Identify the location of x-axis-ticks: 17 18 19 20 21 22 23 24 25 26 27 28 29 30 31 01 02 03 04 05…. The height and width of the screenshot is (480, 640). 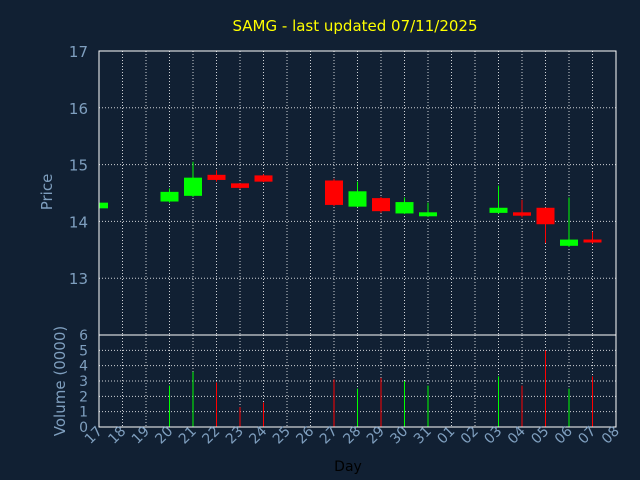
(352, 435).